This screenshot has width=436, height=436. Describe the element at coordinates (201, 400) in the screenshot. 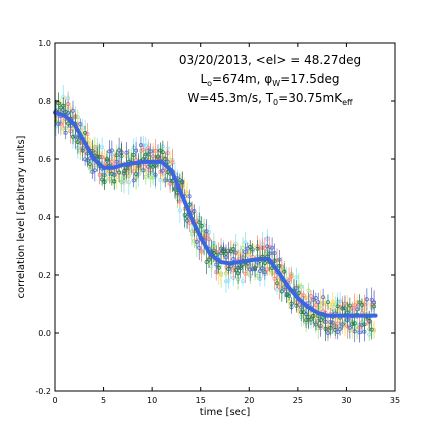

I see `x-tick-label: 15` at that location.